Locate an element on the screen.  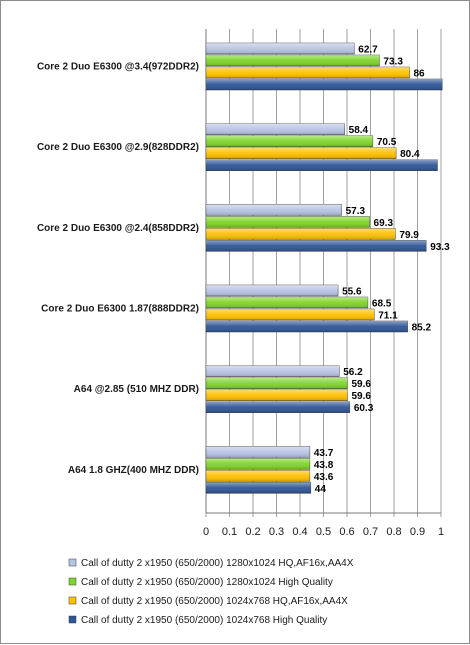
value-label: 56.2 is located at coordinates (353, 372).